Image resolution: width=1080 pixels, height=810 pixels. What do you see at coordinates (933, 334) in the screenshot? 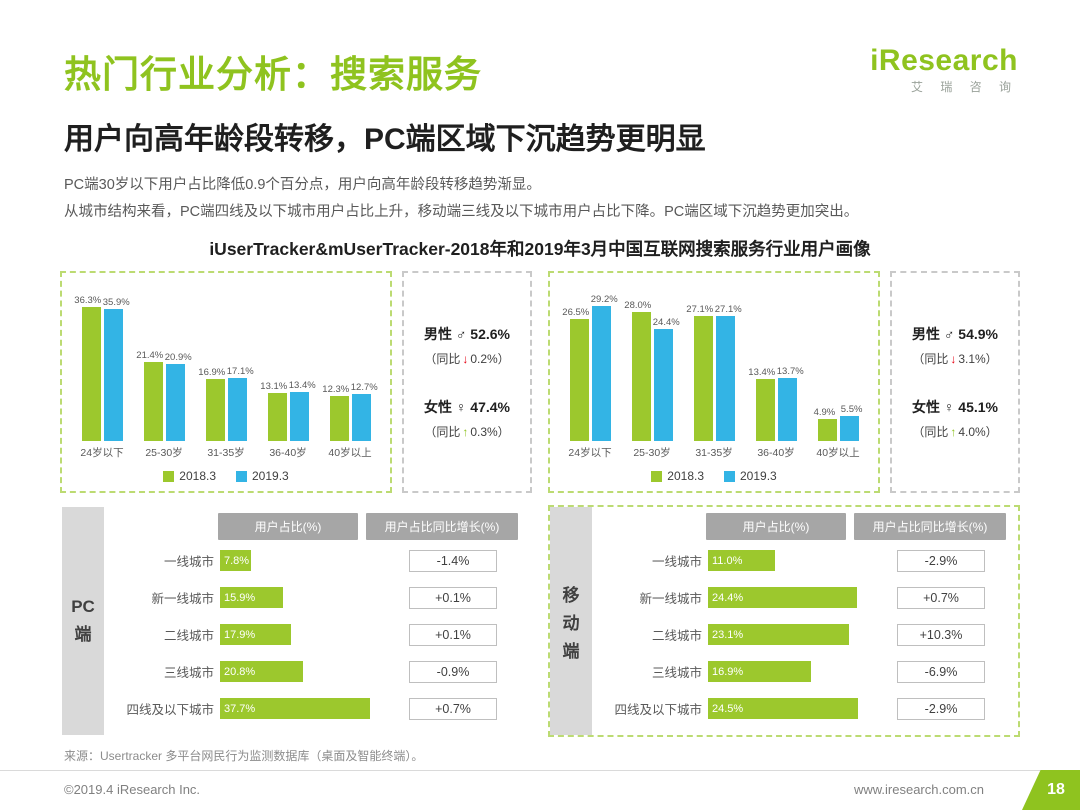
I see `male-label: 男性 ♂` at bounding box center [933, 334].